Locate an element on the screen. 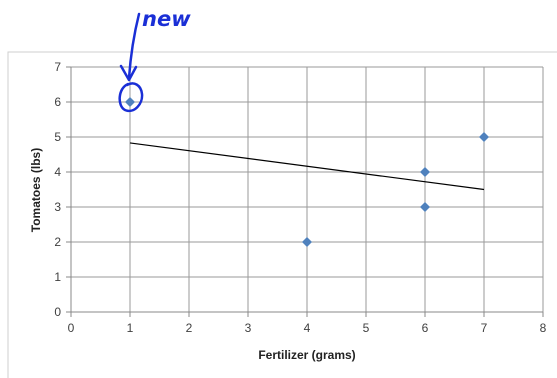  x-tick-label: 1 is located at coordinates (130, 328).